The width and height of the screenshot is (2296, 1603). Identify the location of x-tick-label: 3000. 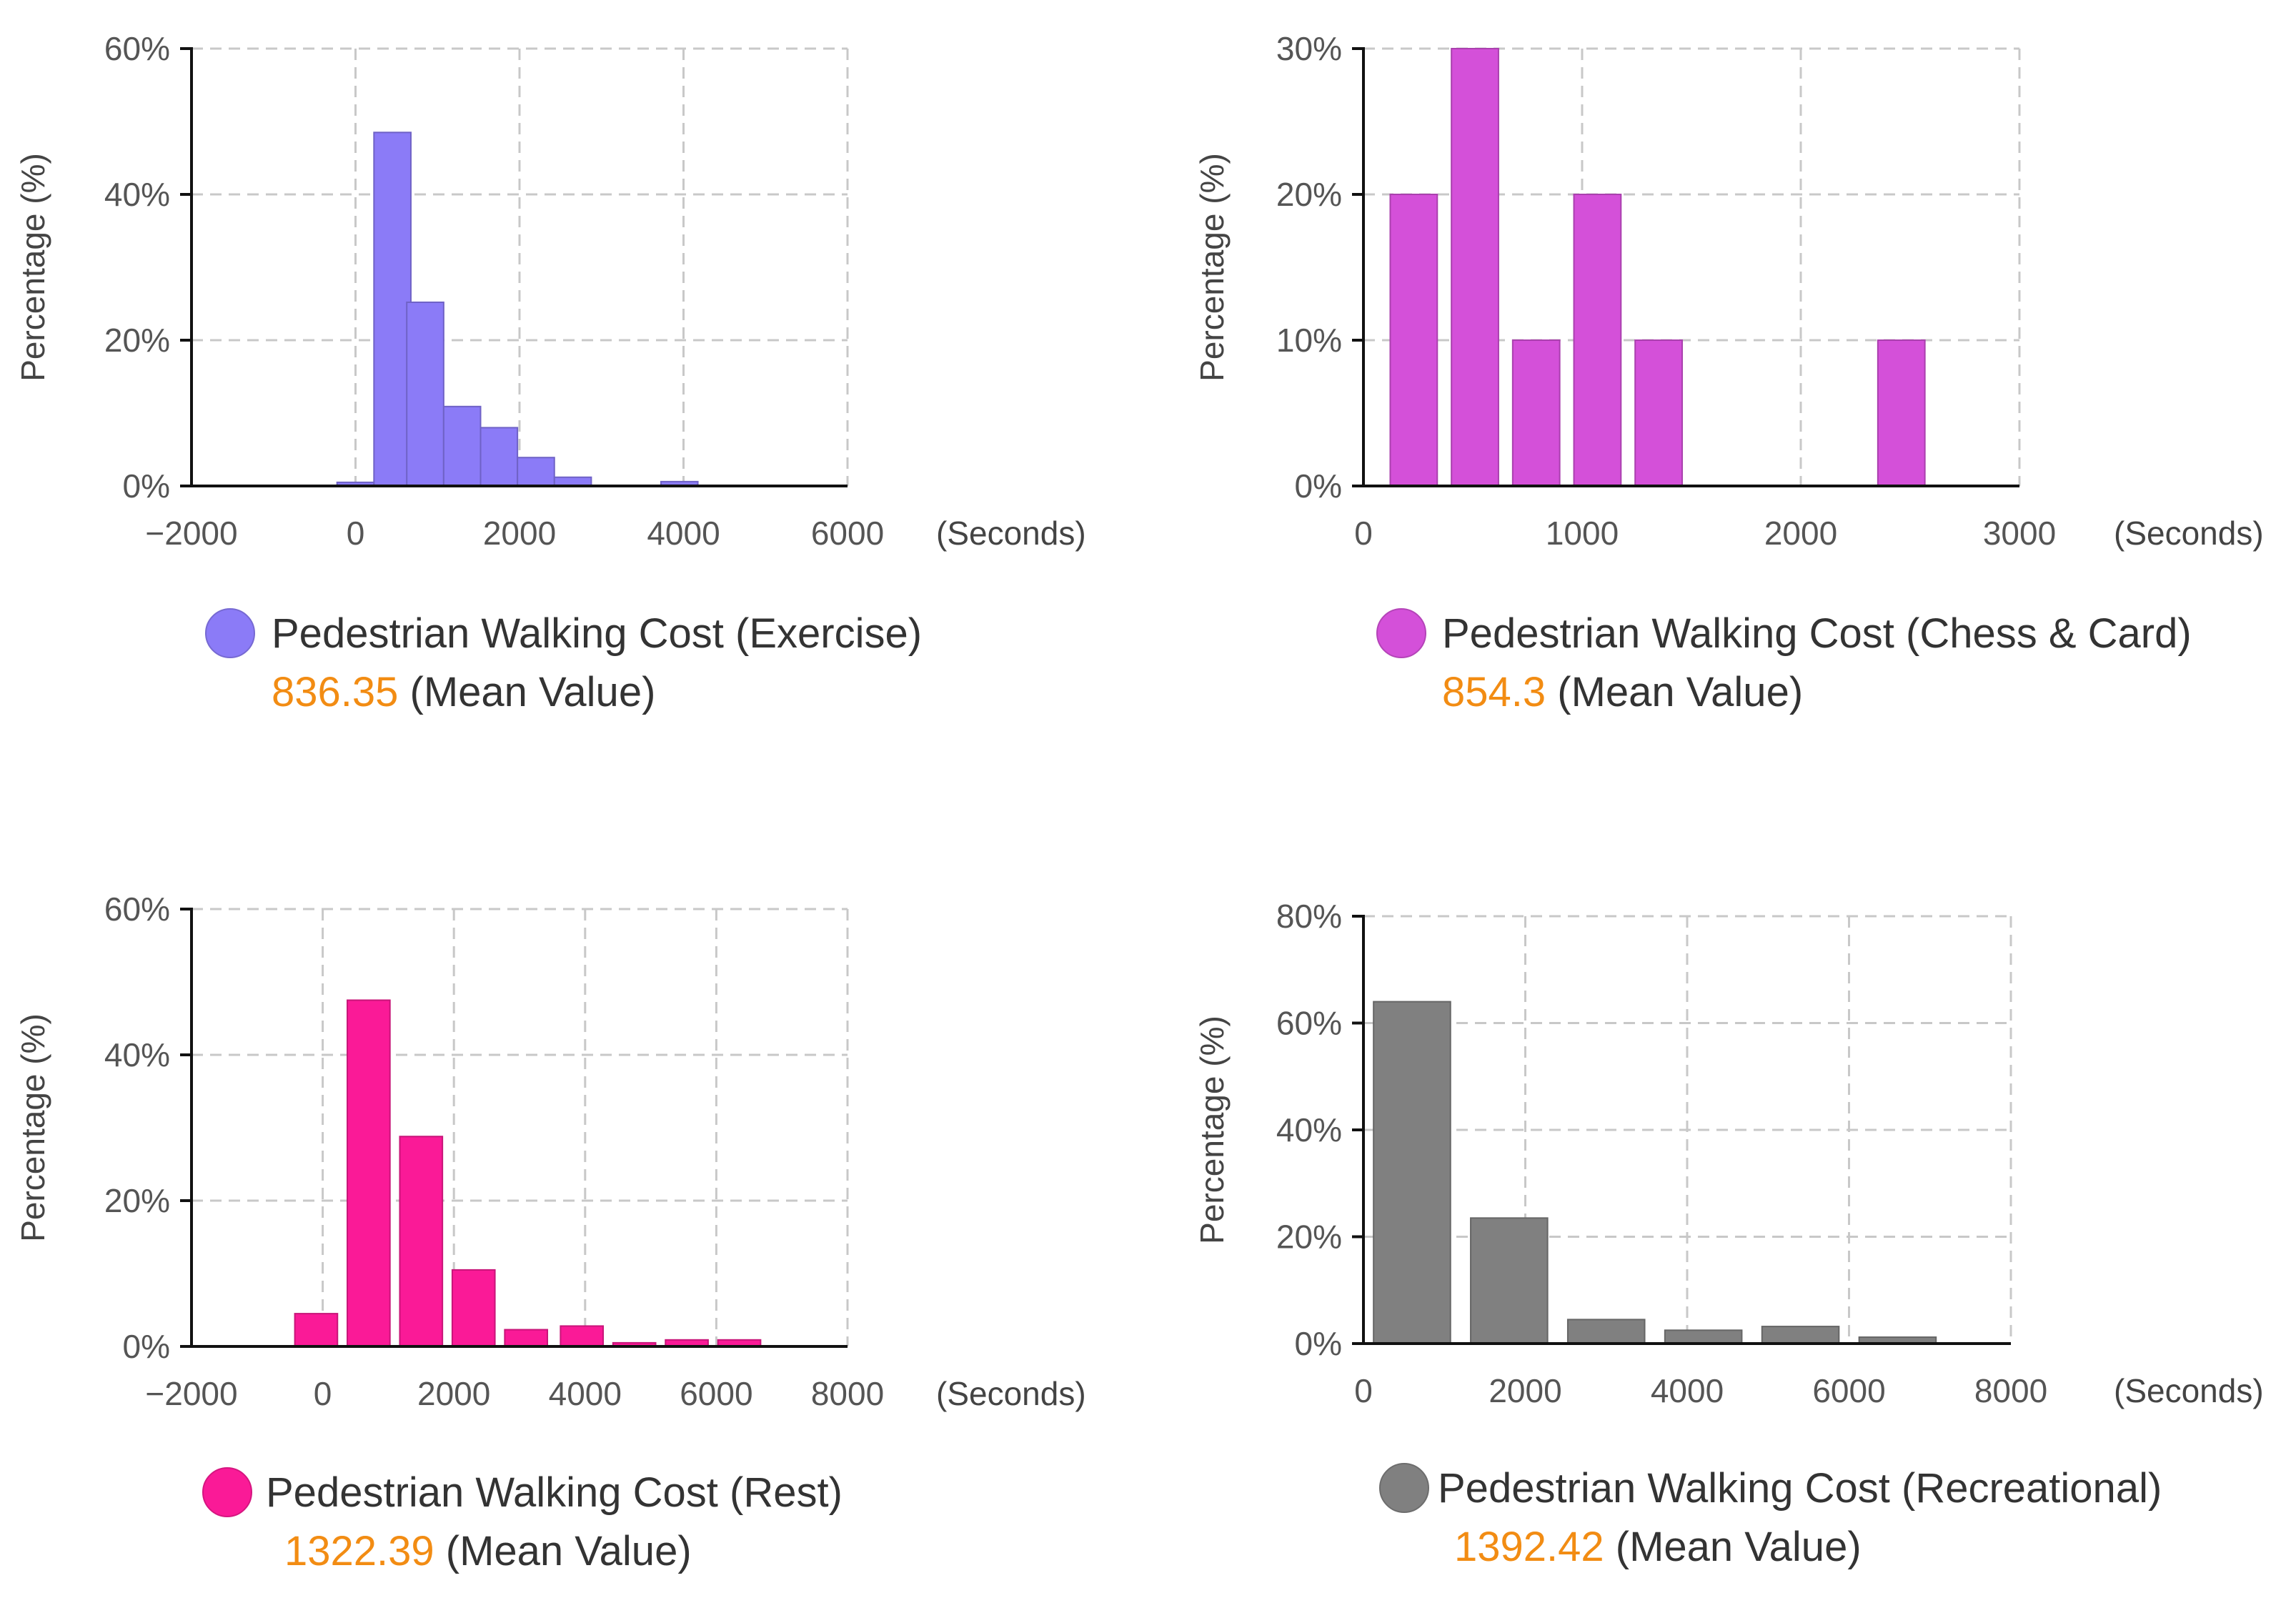
(2020, 533).